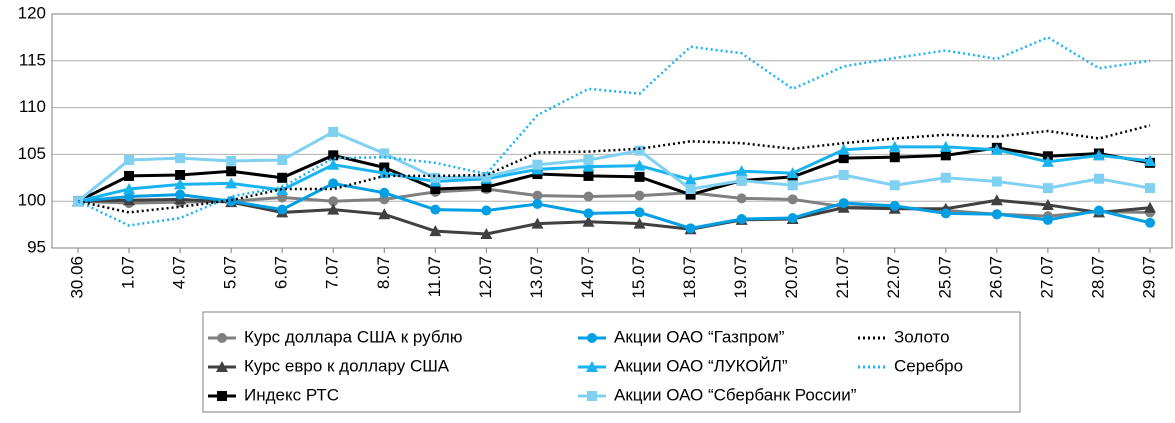 This screenshot has width=1175, height=423. What do you see at coordinates (928, 365) in the screenshot?
I see `legend-label: Серебро` at bounding box center [928, 365].